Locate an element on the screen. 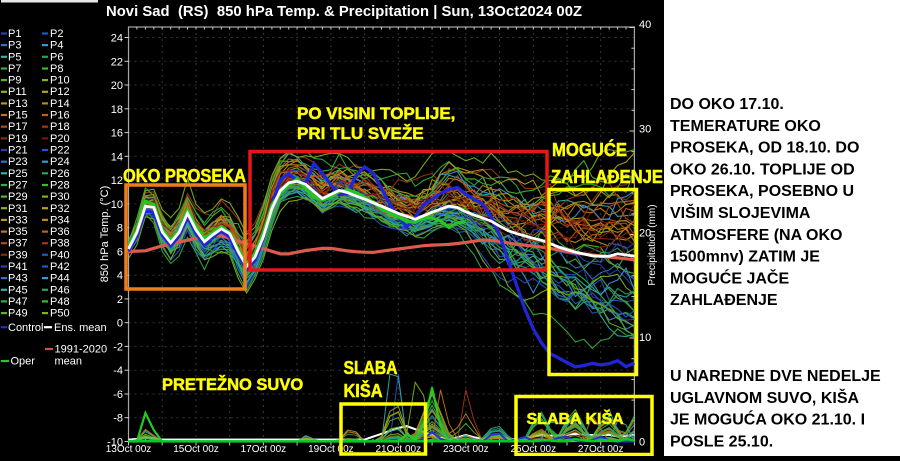 The height and width of the screenshot is (461, 900). svg-text: P18 is located at coordinates (60, 127).